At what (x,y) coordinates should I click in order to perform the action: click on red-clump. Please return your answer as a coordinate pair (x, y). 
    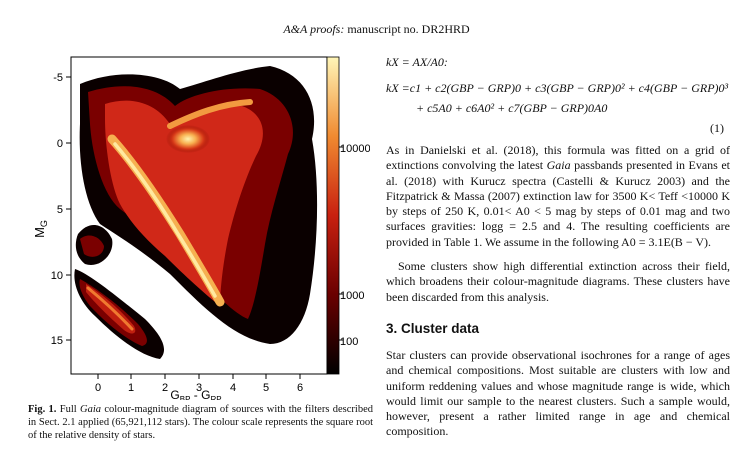
    Looking at the image, I should click on (188, 139).